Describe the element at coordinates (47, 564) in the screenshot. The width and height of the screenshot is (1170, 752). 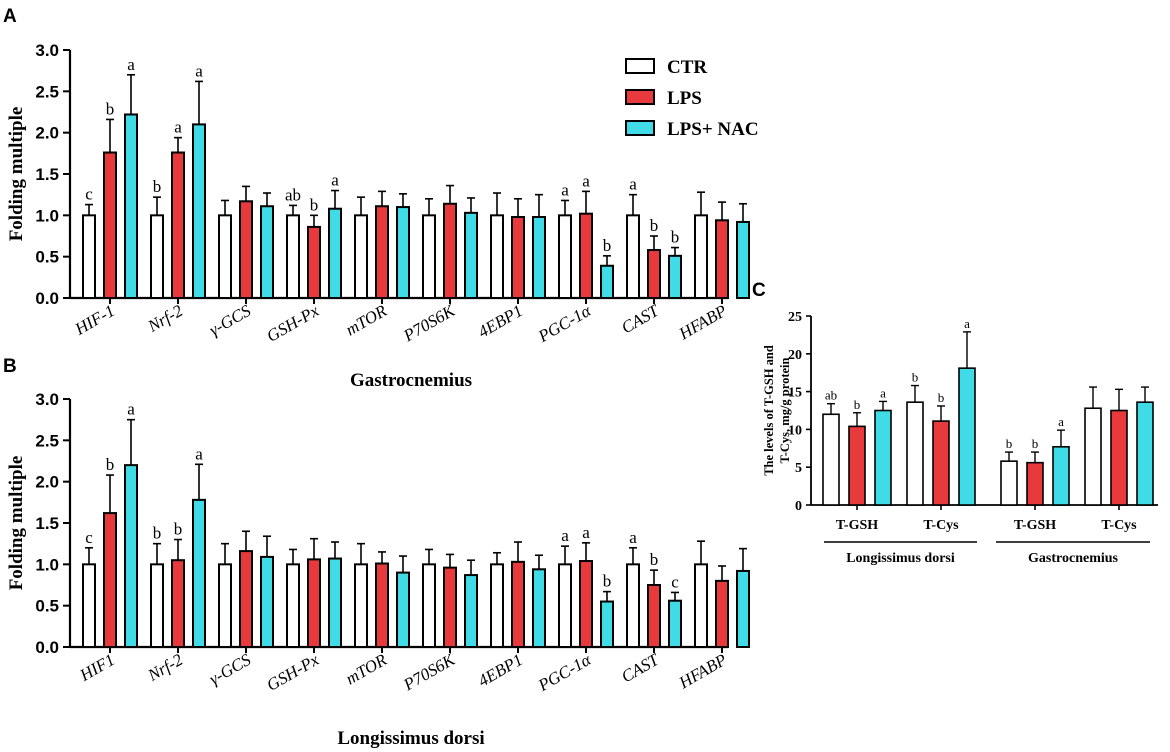
I see `y-tick-label: 1.0` at that location.